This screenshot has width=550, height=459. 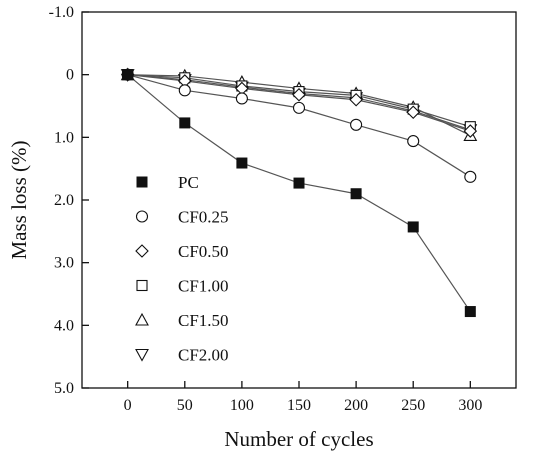 I want to click on legend-marker-pc, so click(x=142, y=182).